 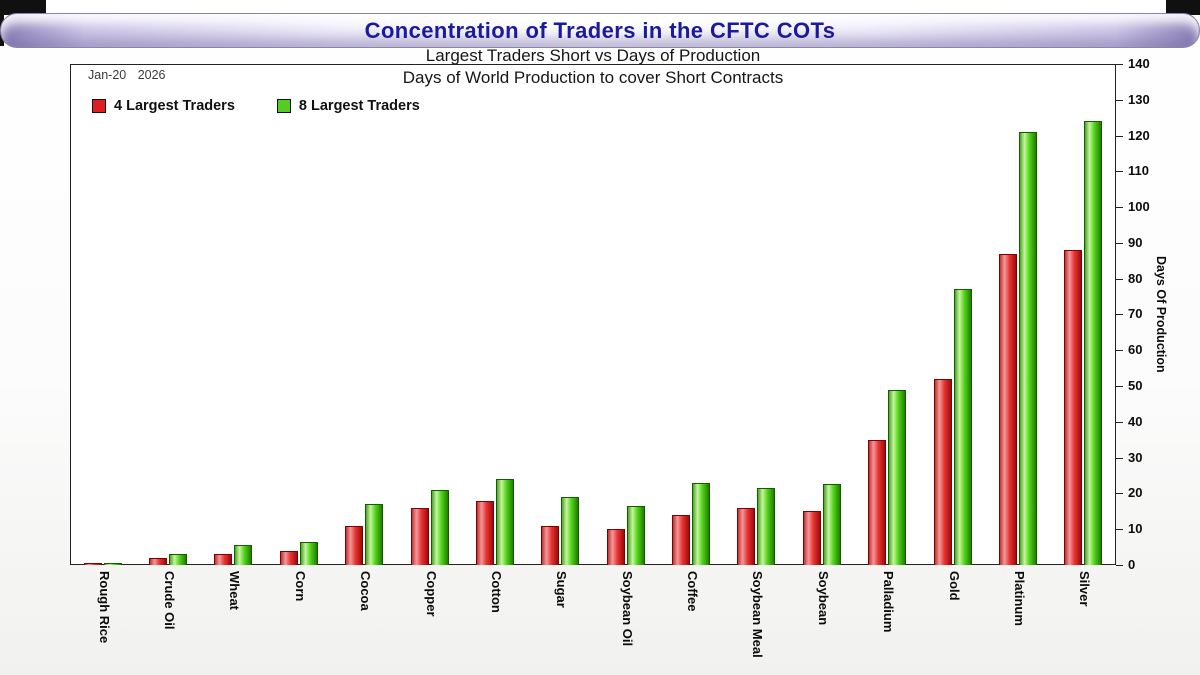 I want to click on x-axis-label-crude-oil: Crude Oil, so click(x=169, y=600).